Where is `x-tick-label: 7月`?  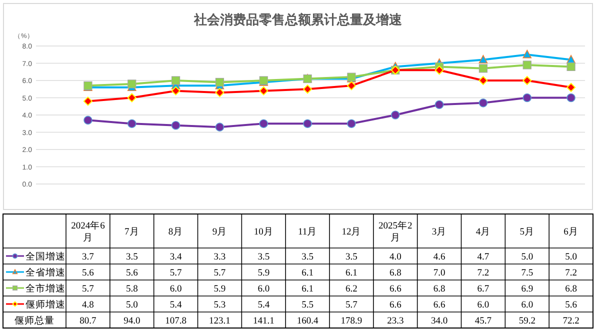 x-tick-label: 7月 is located at coordinates (132, 232).